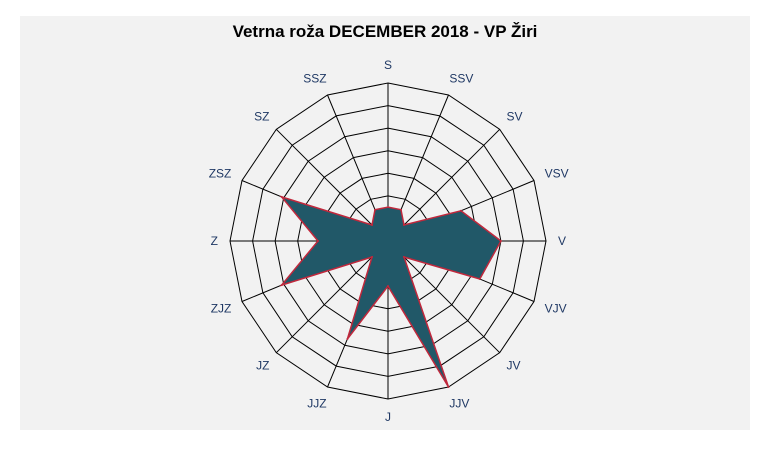 The height and width of the screenshot is (450, 770). What do you see at coordinates (221, 308) in the screenshot?
I see `direction-label-ZJZ: ZJZ` at bounding box center [221, 308].